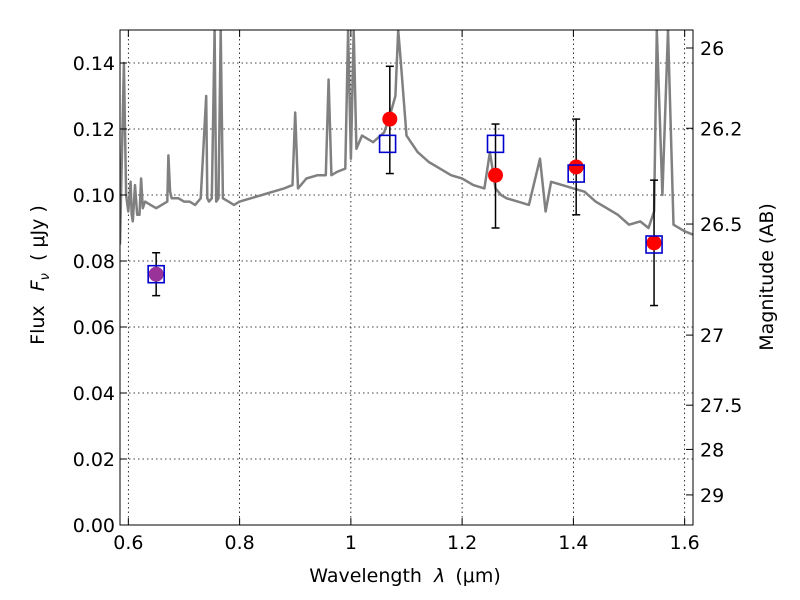  What do you see at coordinates (712, 496) in the screenshot?
I see `y2-tick-label: 29` at bounding box center [712, 496].